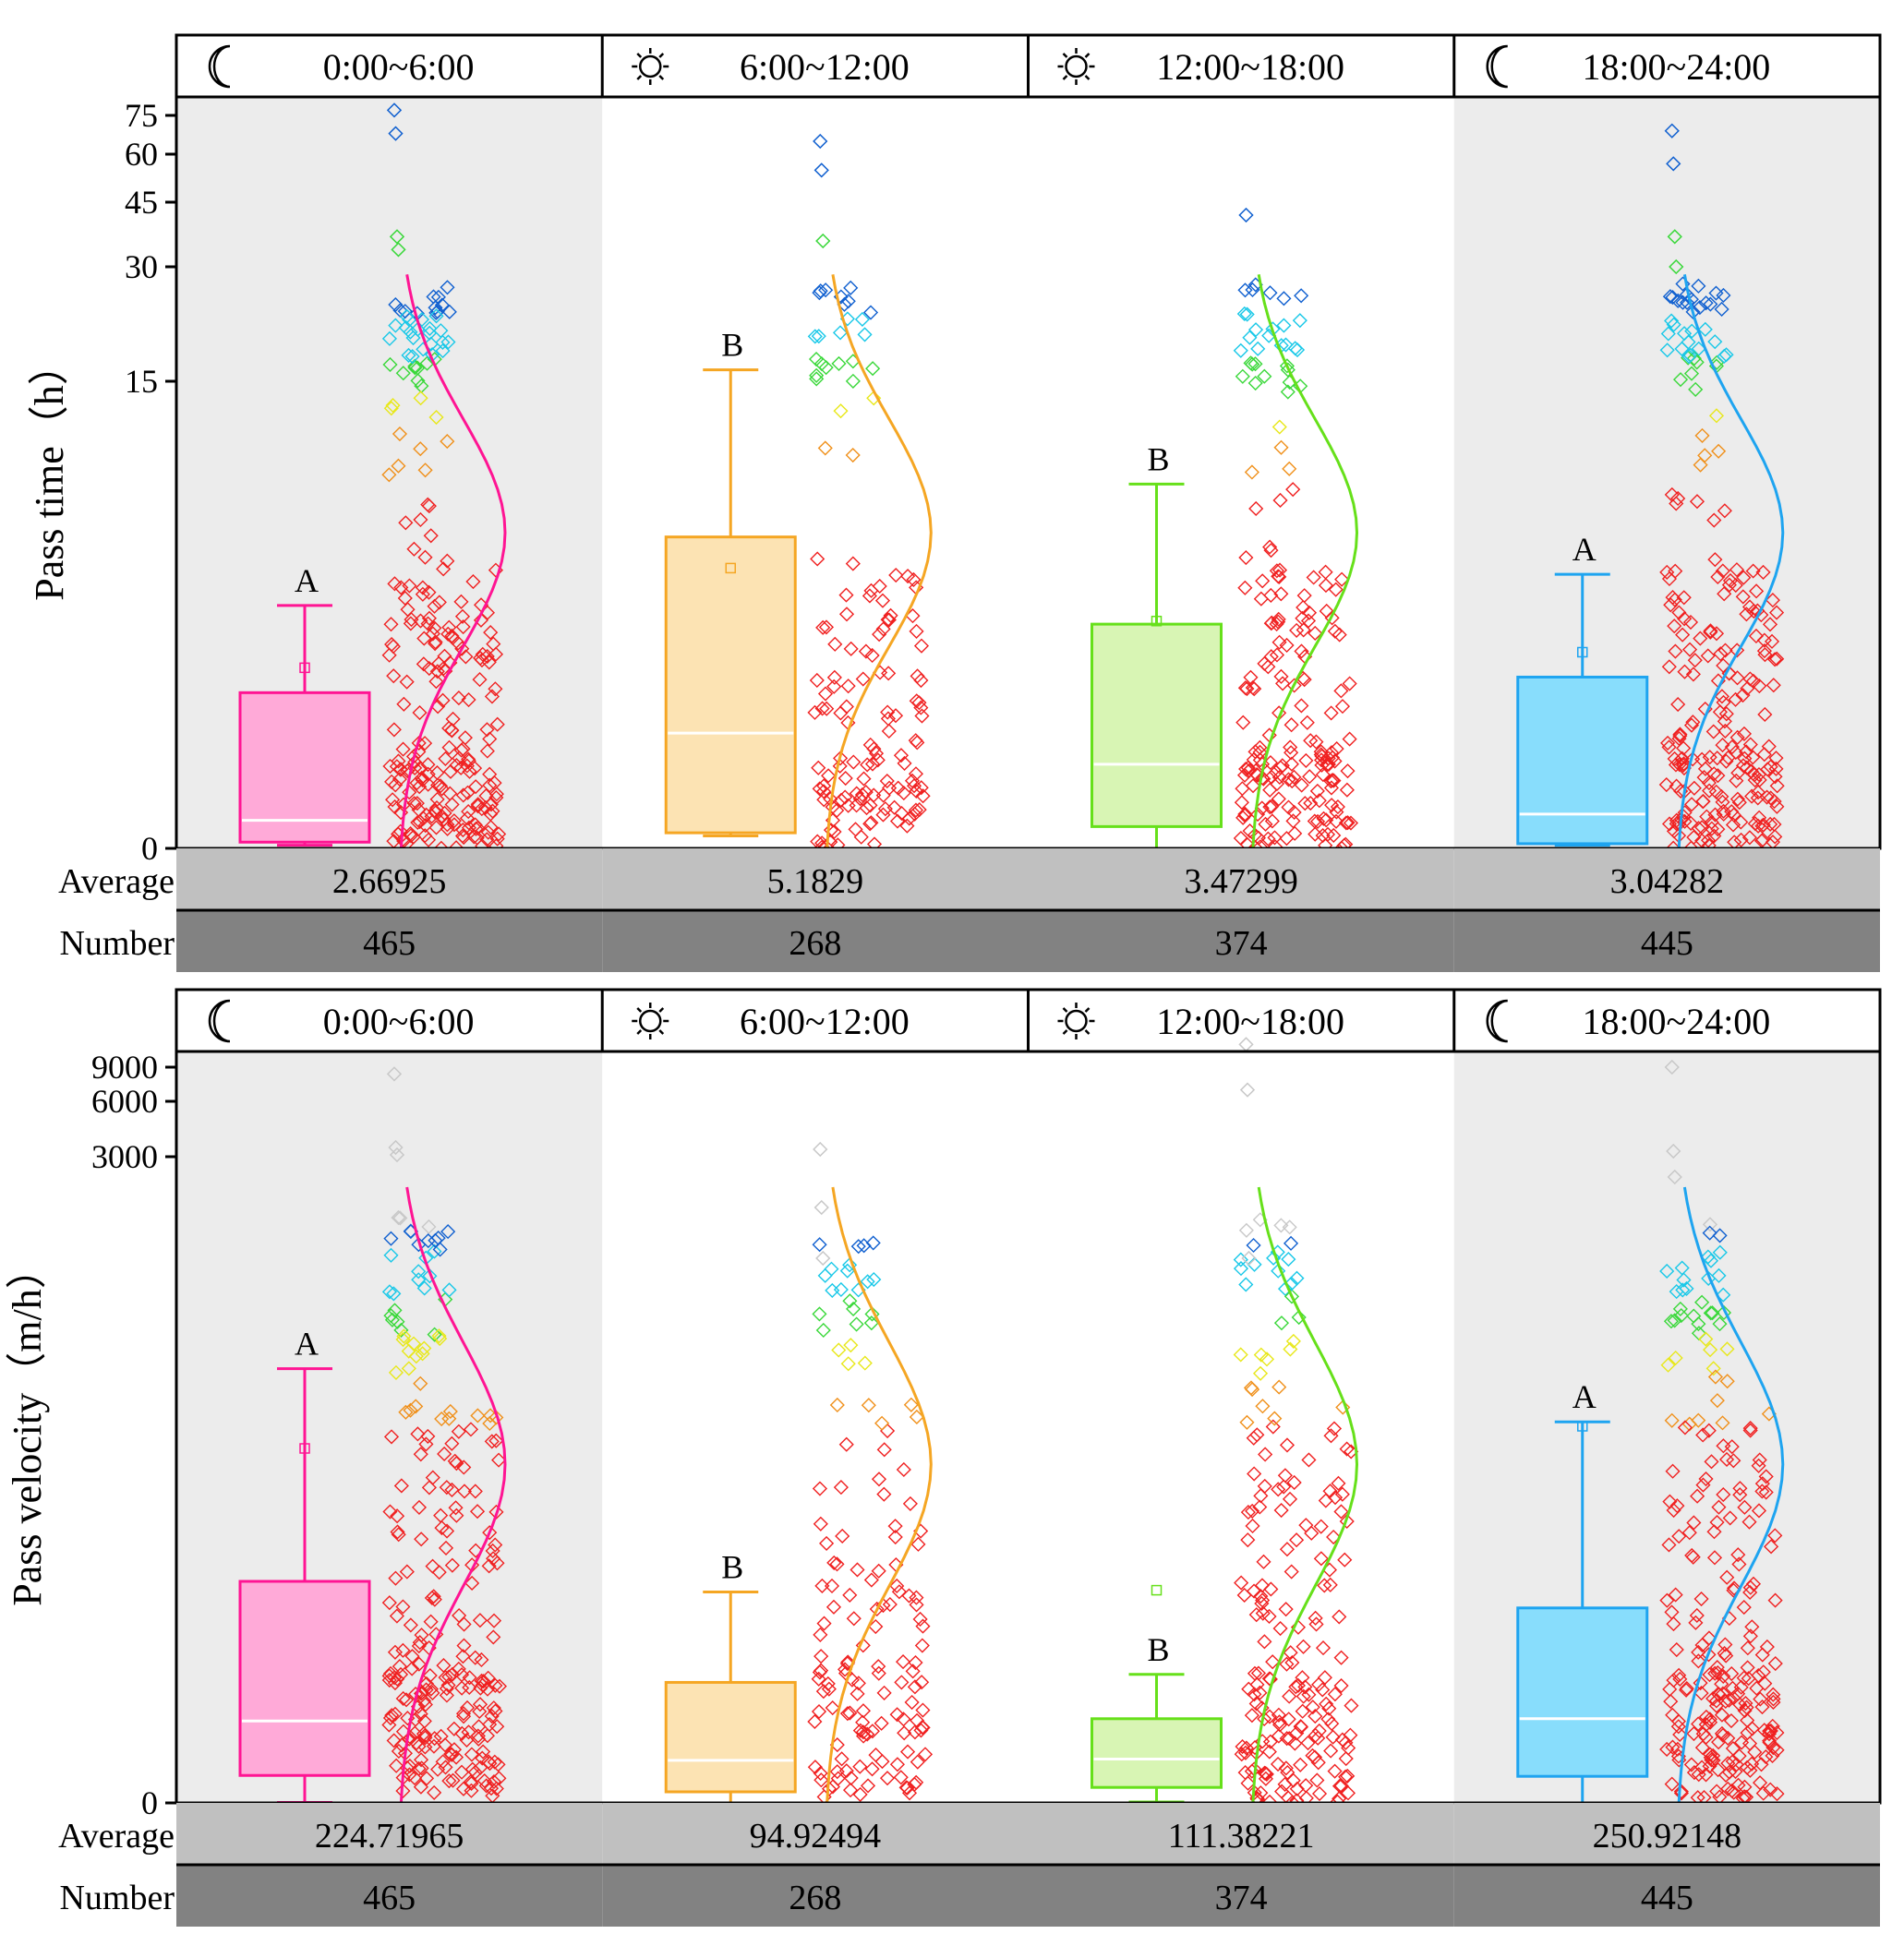  Describe the element at coordinates (141, 266) in the screenshot. I see `y-tick-label: 30` at that location.